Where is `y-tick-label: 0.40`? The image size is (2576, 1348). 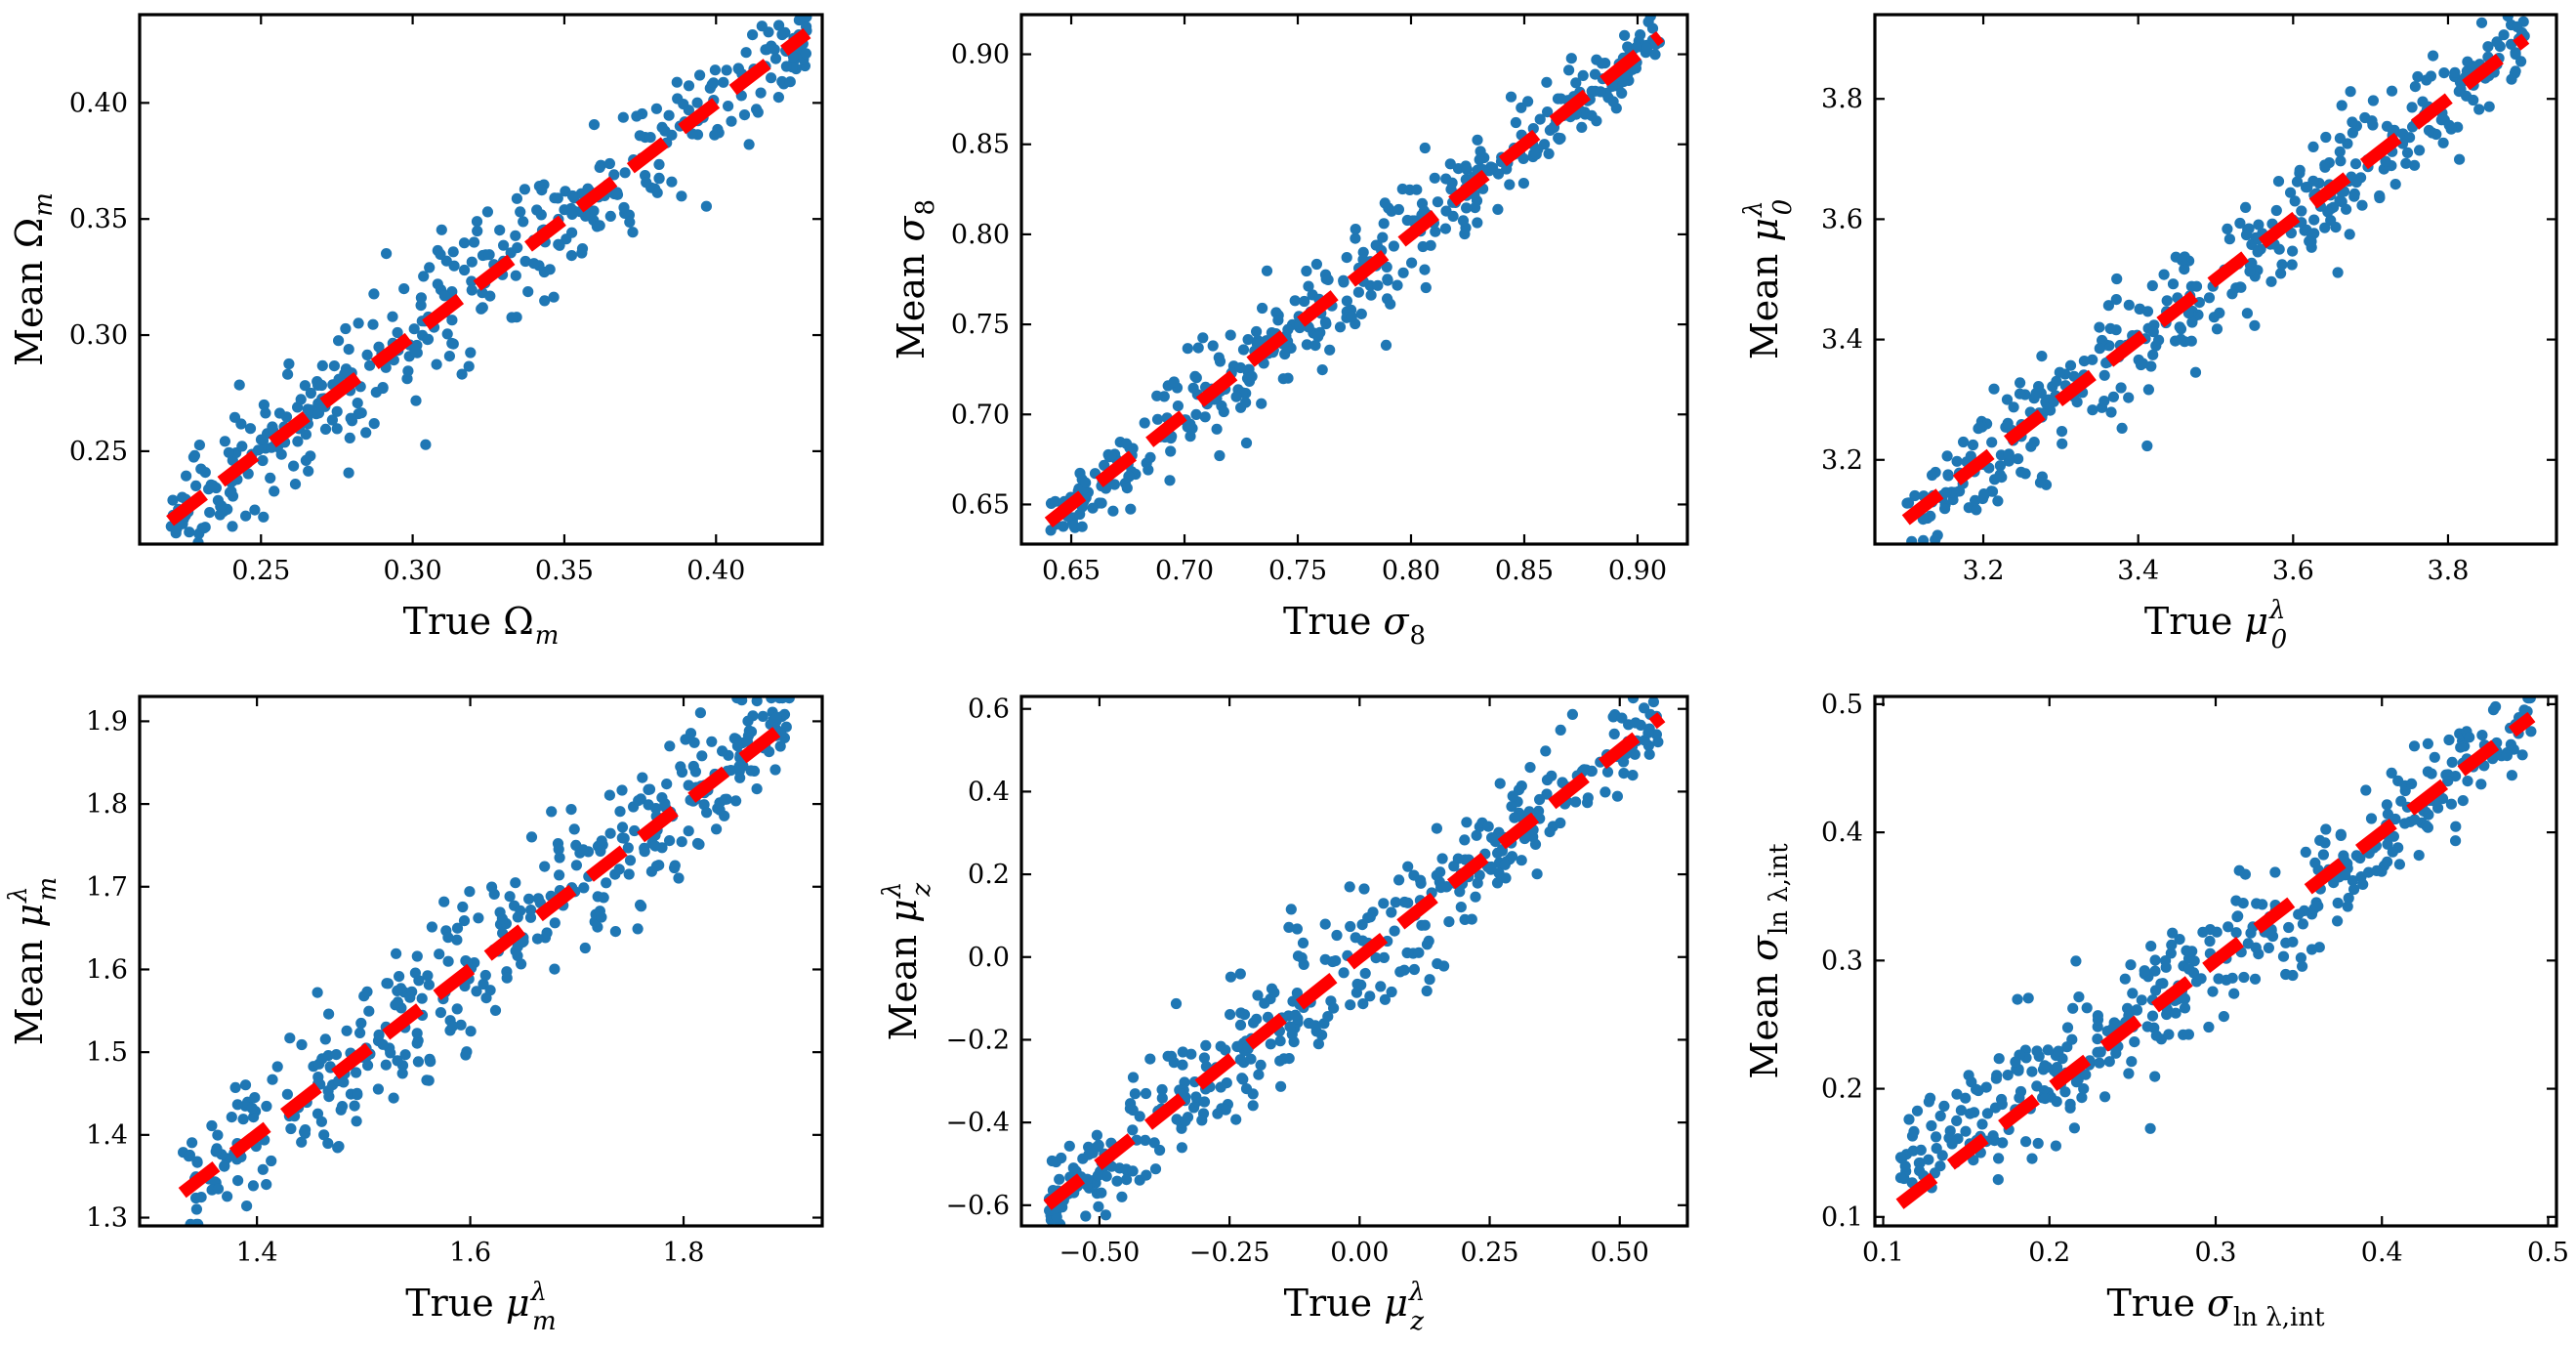
y-tick-label: 0.40 is located at coordinates (98, 103).